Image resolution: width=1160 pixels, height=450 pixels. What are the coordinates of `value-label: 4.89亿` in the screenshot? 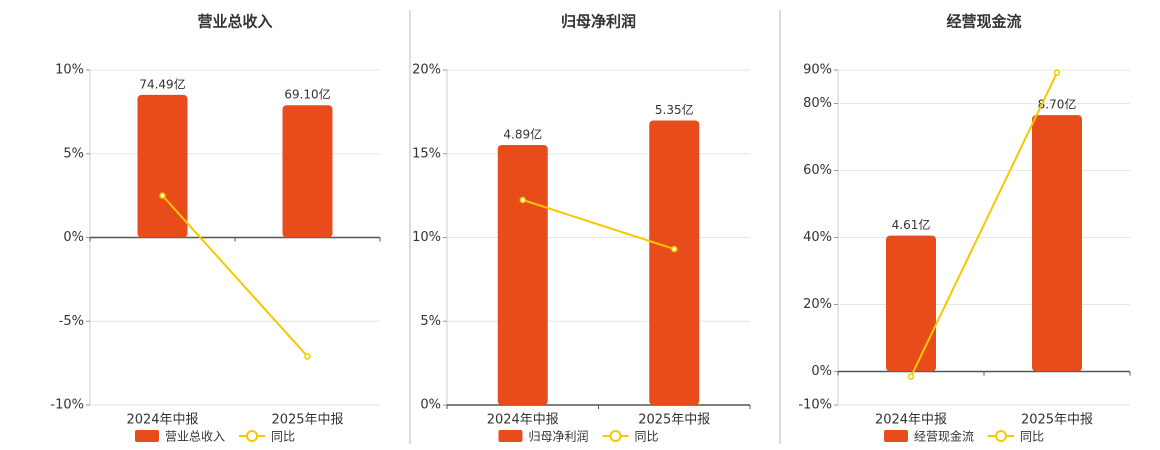 It's located at (522, 133).